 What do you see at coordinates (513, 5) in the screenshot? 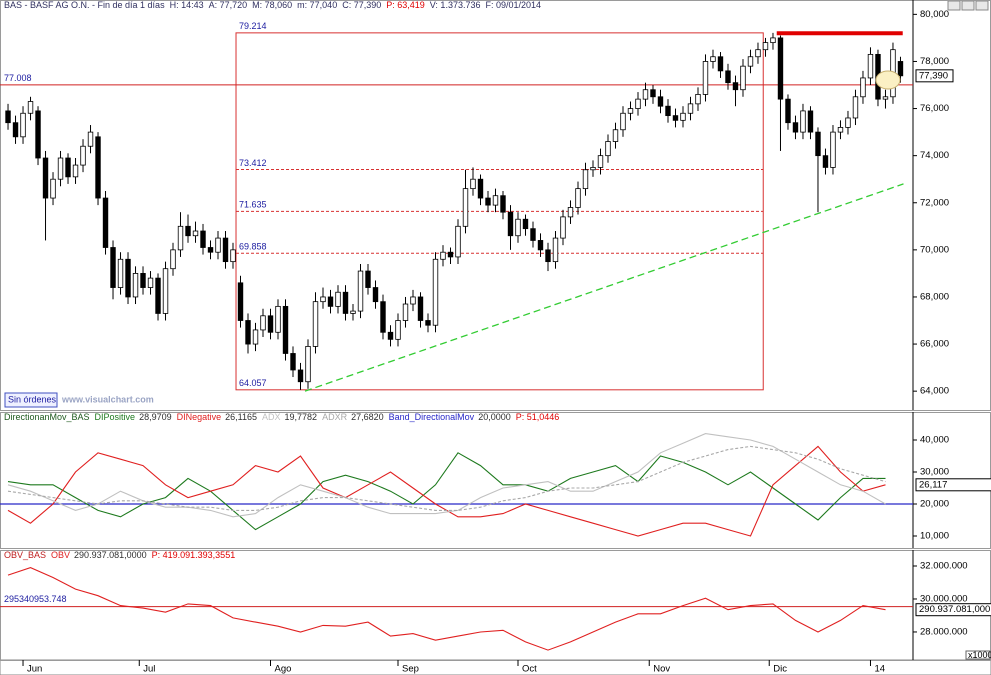
I see `header-item: F: 09/01/2014` at bounding box center [513, 5].